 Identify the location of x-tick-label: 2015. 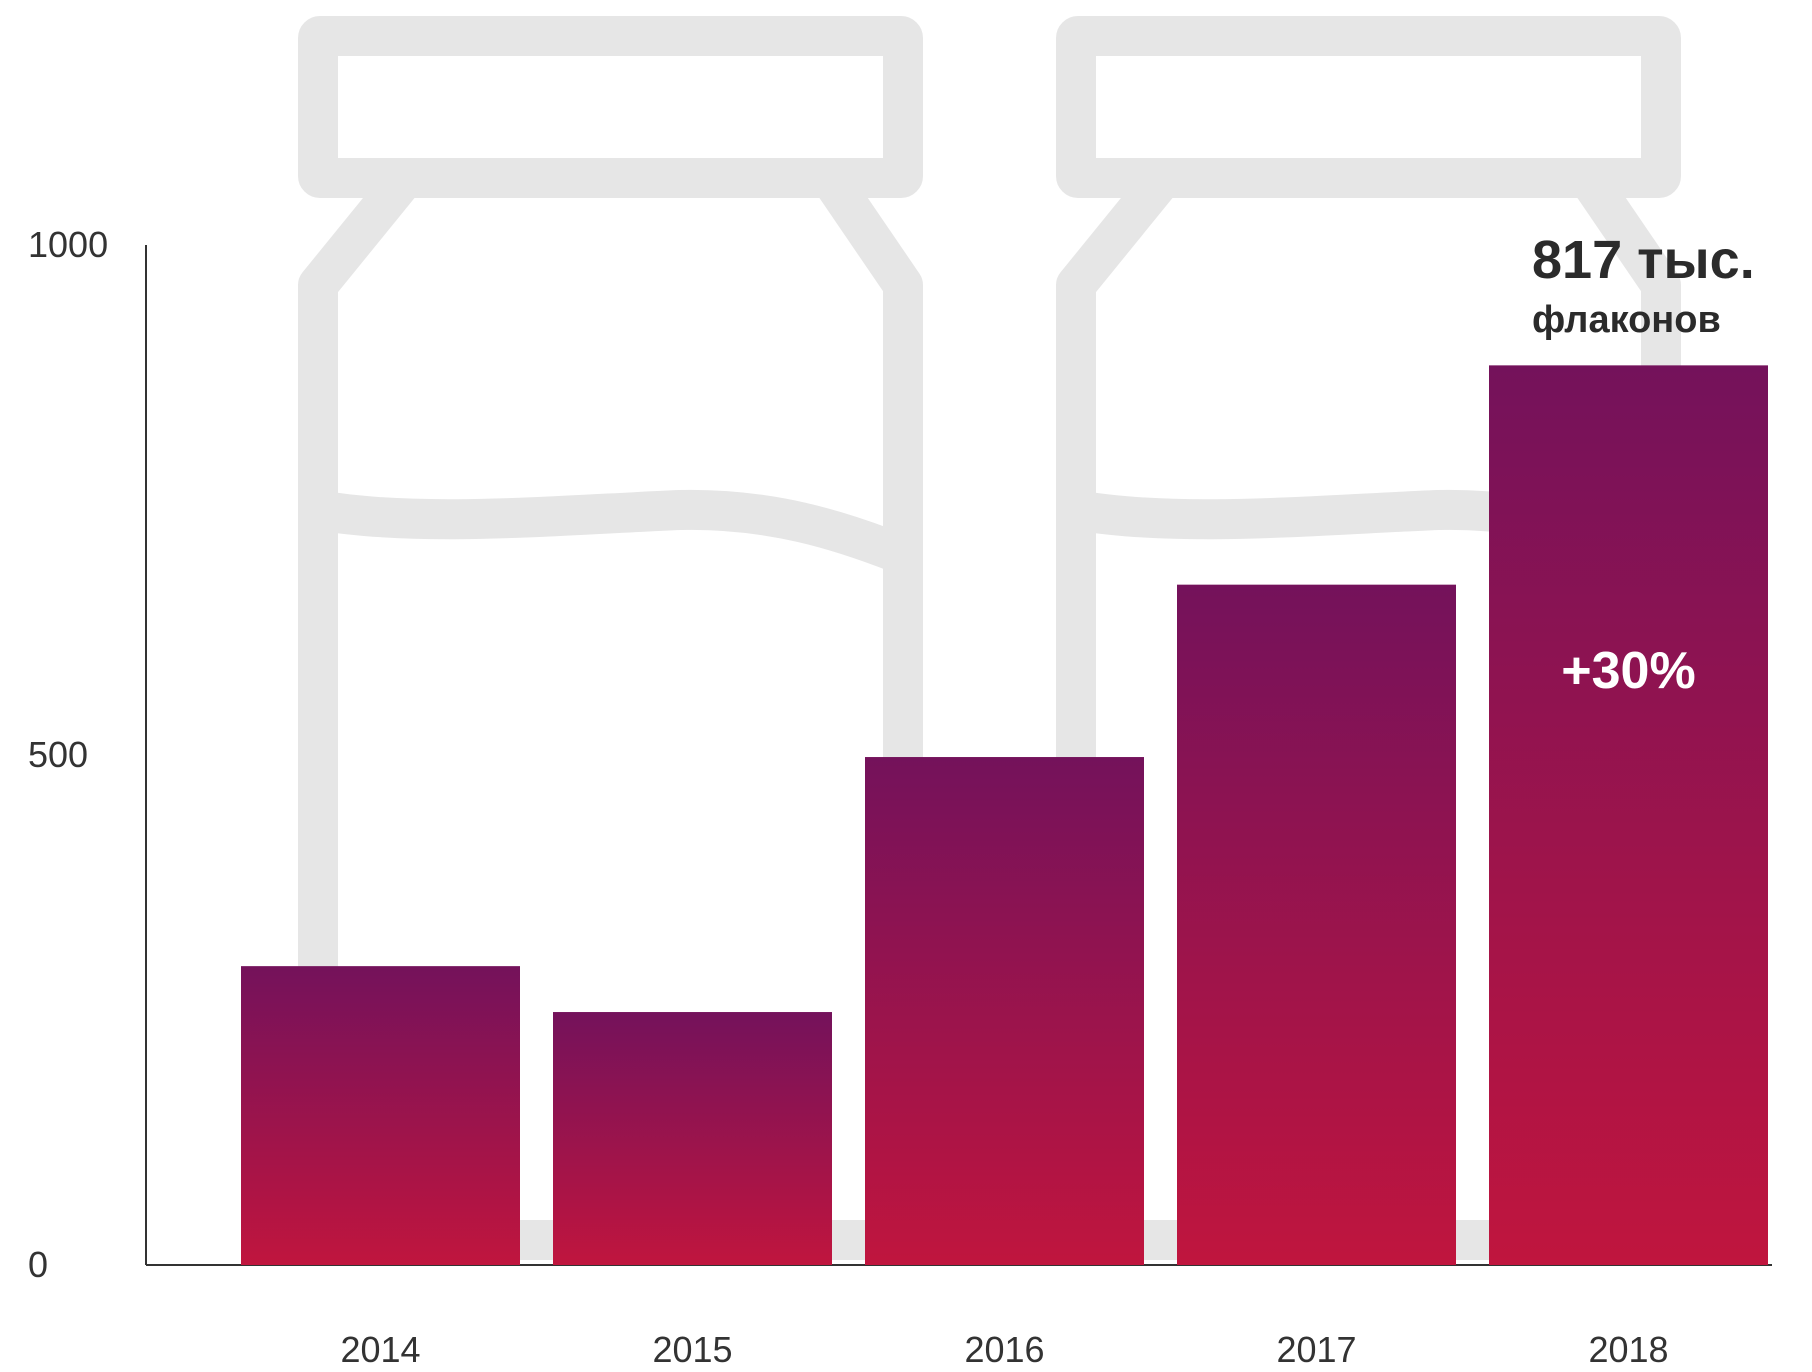
(692, 1349).